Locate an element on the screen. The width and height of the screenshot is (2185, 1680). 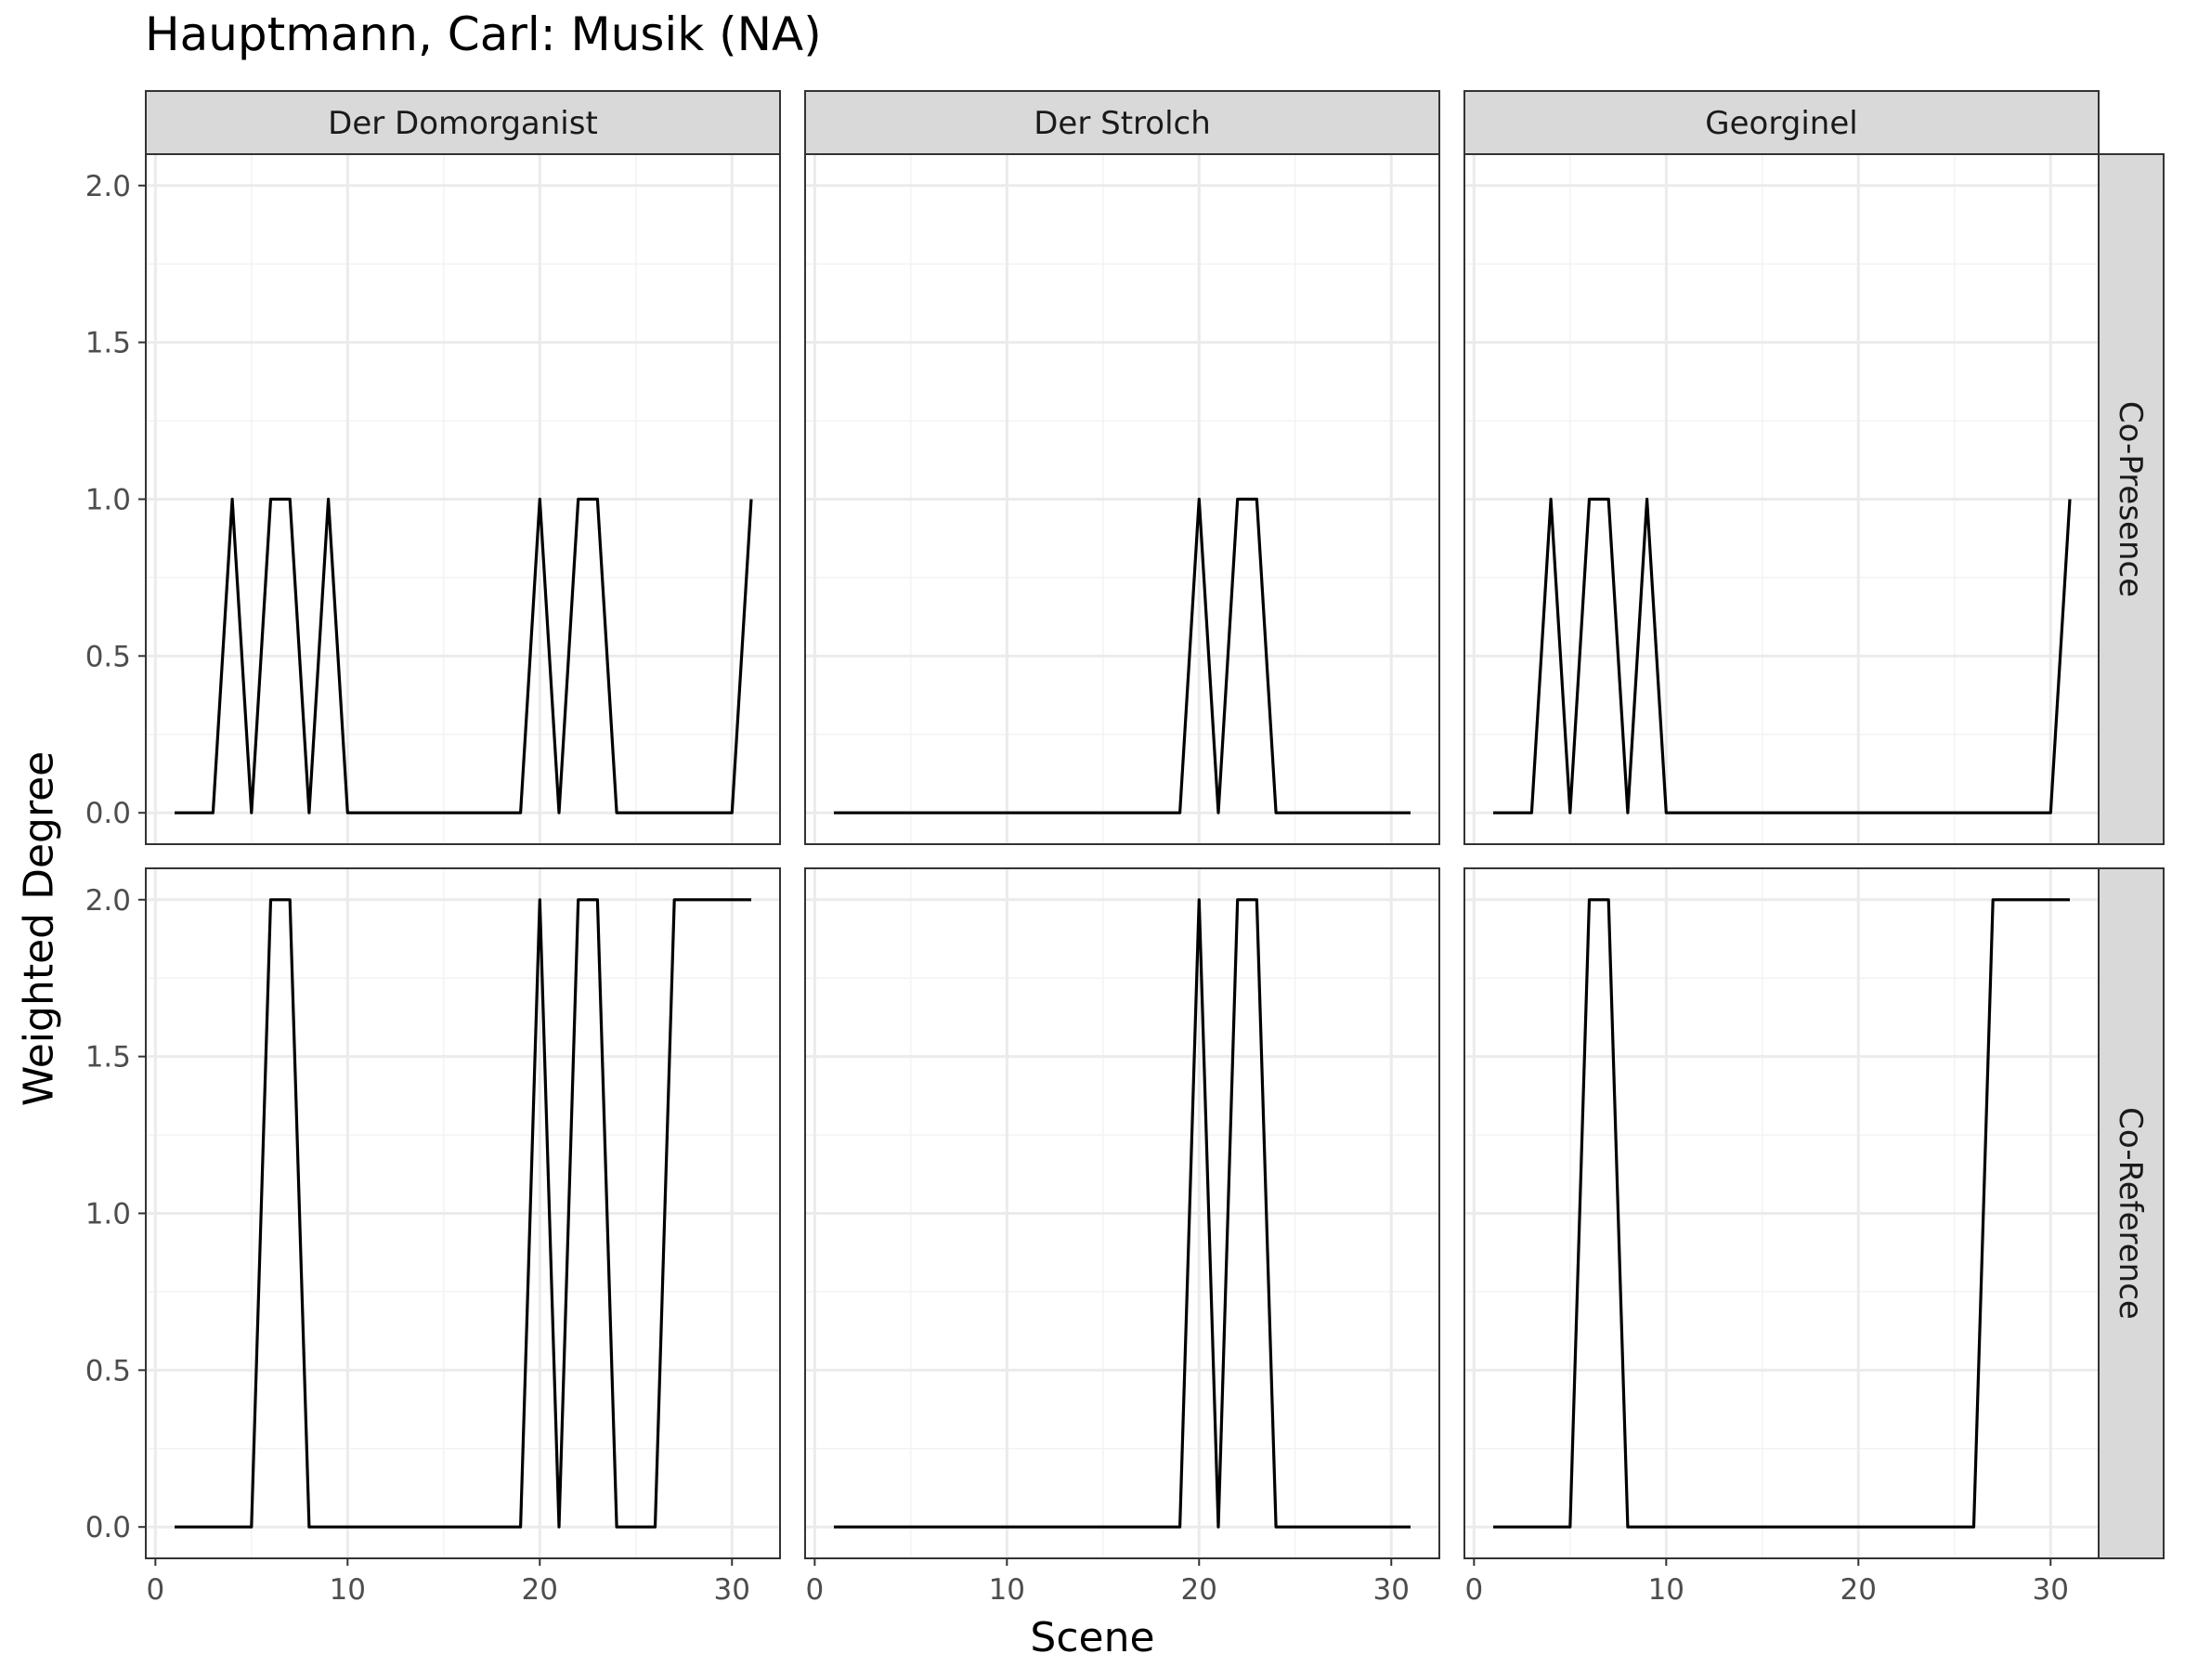
strip-der-strolch is located at coordinates (1122, 122).